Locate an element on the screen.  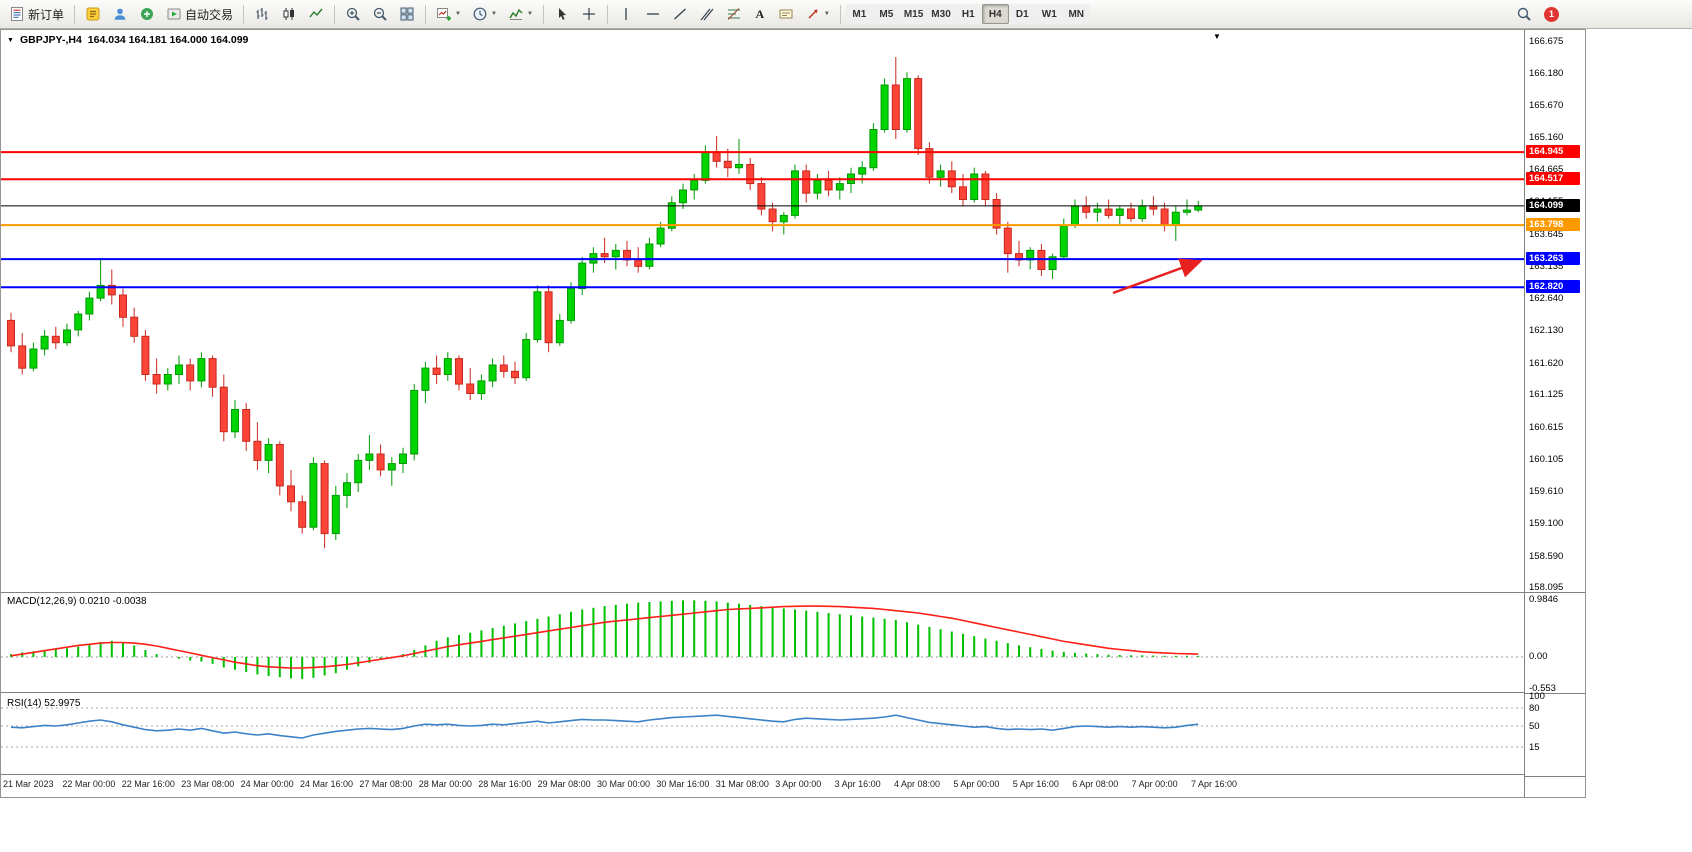
metaeditor-button is located at coordinates (93, 14).